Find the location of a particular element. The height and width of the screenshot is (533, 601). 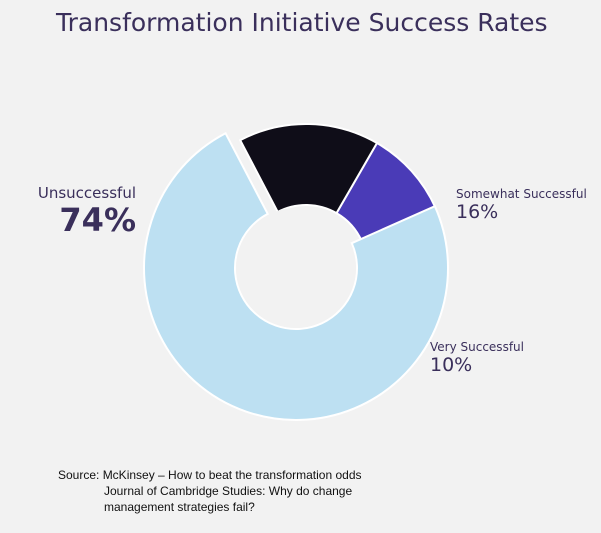

source-line-3: management strategies fail? is located at coordinates (179, 507).